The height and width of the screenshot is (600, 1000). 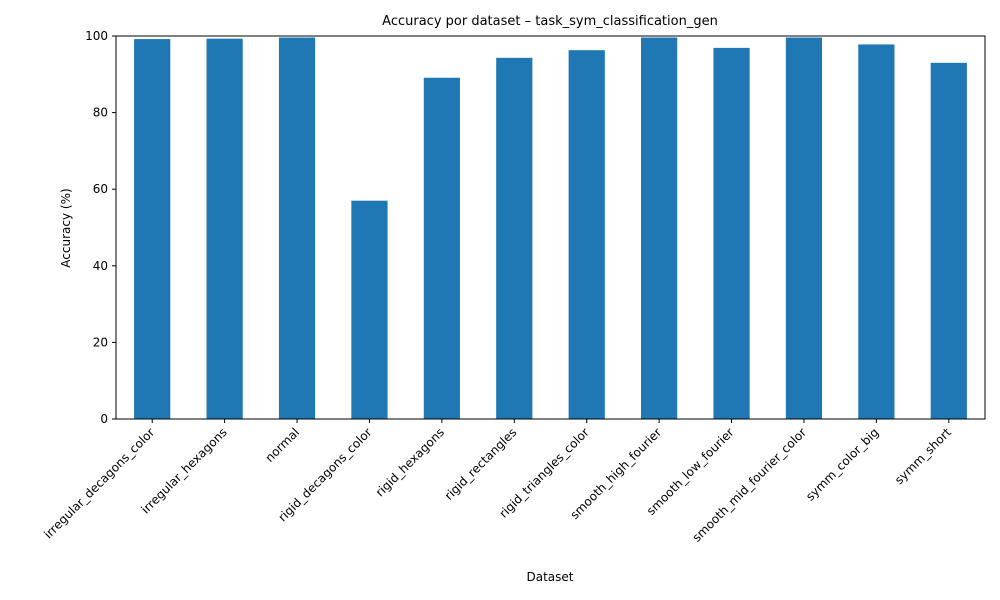 I want to click on y-tick-label: 80, so click(x=100, y=113).